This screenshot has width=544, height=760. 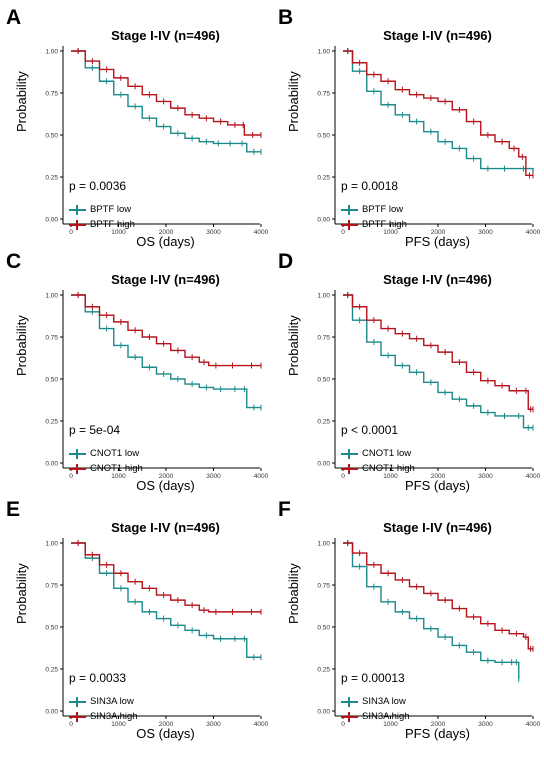 What do you see at coordinates (373, 678) in the screenshot?
I see `p-value: p = 0.00013` at bounding box center [373, 678].